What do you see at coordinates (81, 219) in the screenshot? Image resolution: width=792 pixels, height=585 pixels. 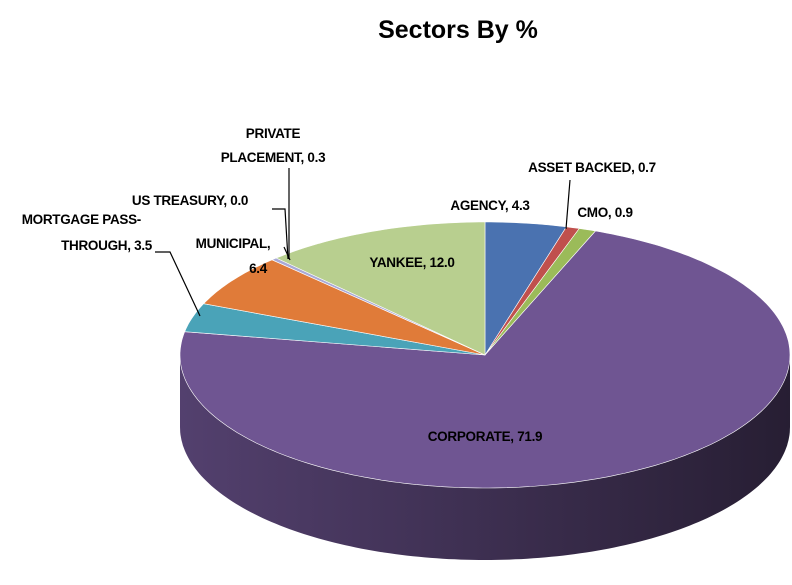 I see `data-label: MORTGAGE PASS-` at bounding box center [81, 219].